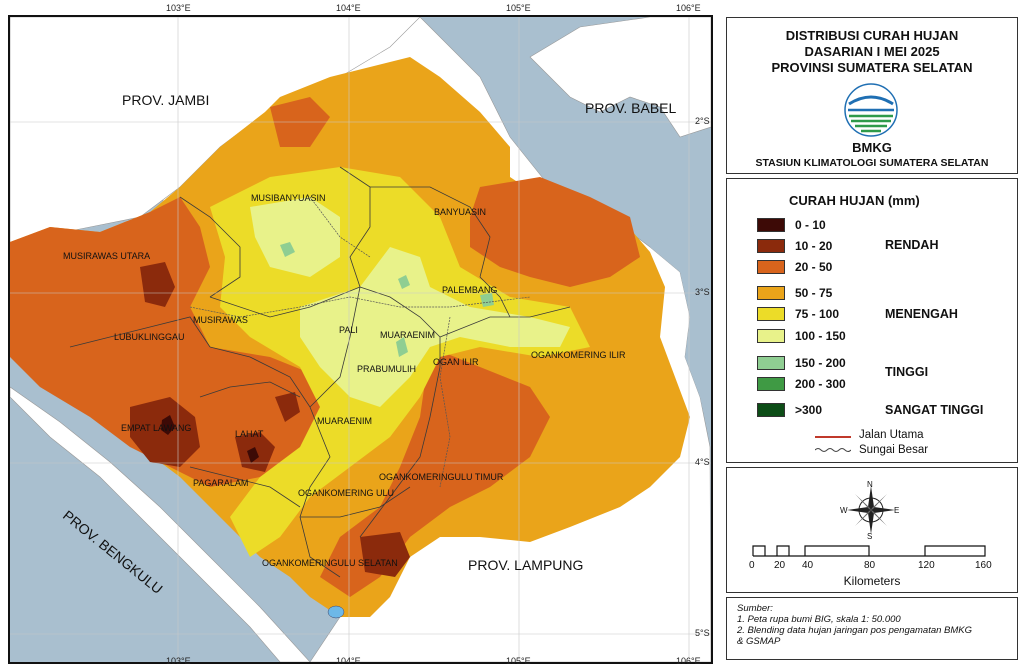 The image size is (1024, 667). Describe the element at coordinates (287, 249) in the screenshot. I see `zone-150-200-a` at that location.